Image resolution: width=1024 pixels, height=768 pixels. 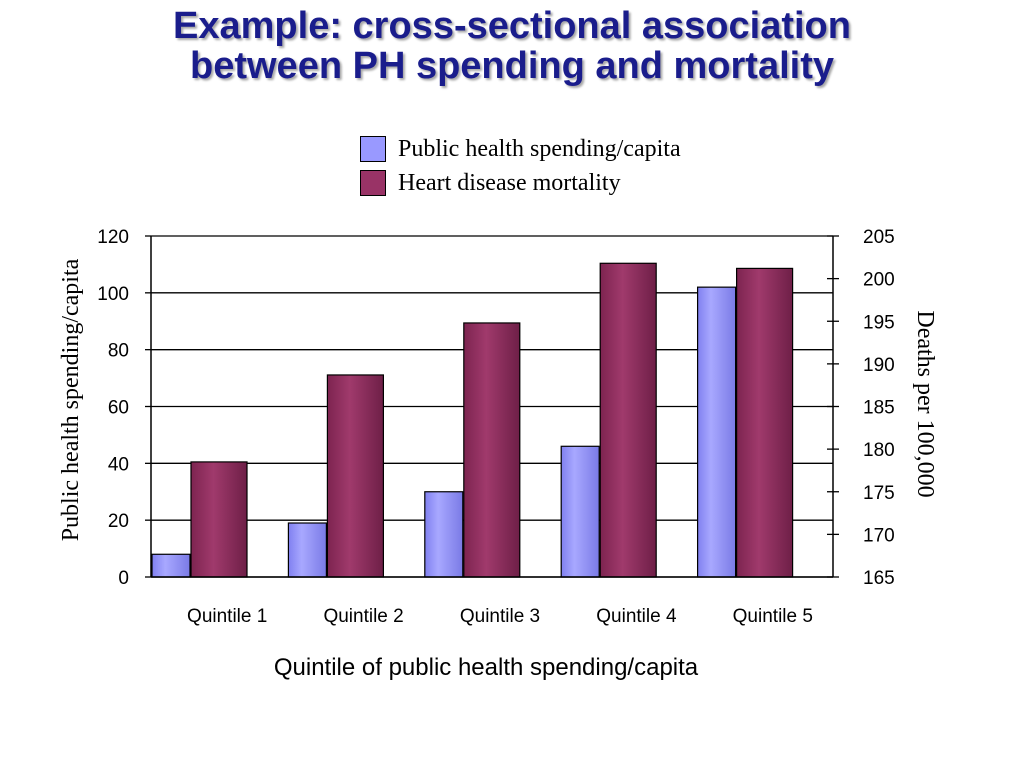 What do you see at coordinates (113, 294) in the screenshot?
I see `left-tick-label: 100` at bounding box center [113, 294].